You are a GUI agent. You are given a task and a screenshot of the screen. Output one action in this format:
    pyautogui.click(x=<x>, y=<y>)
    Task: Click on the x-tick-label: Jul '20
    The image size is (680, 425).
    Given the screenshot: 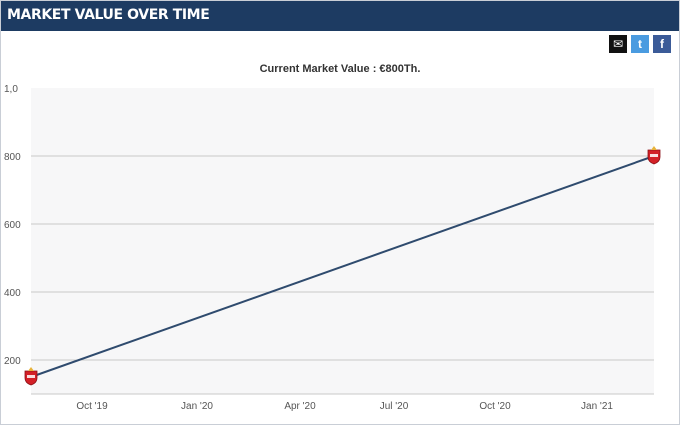 What is the action you would take?
    pyautogui.click(x=394, y=406)
    